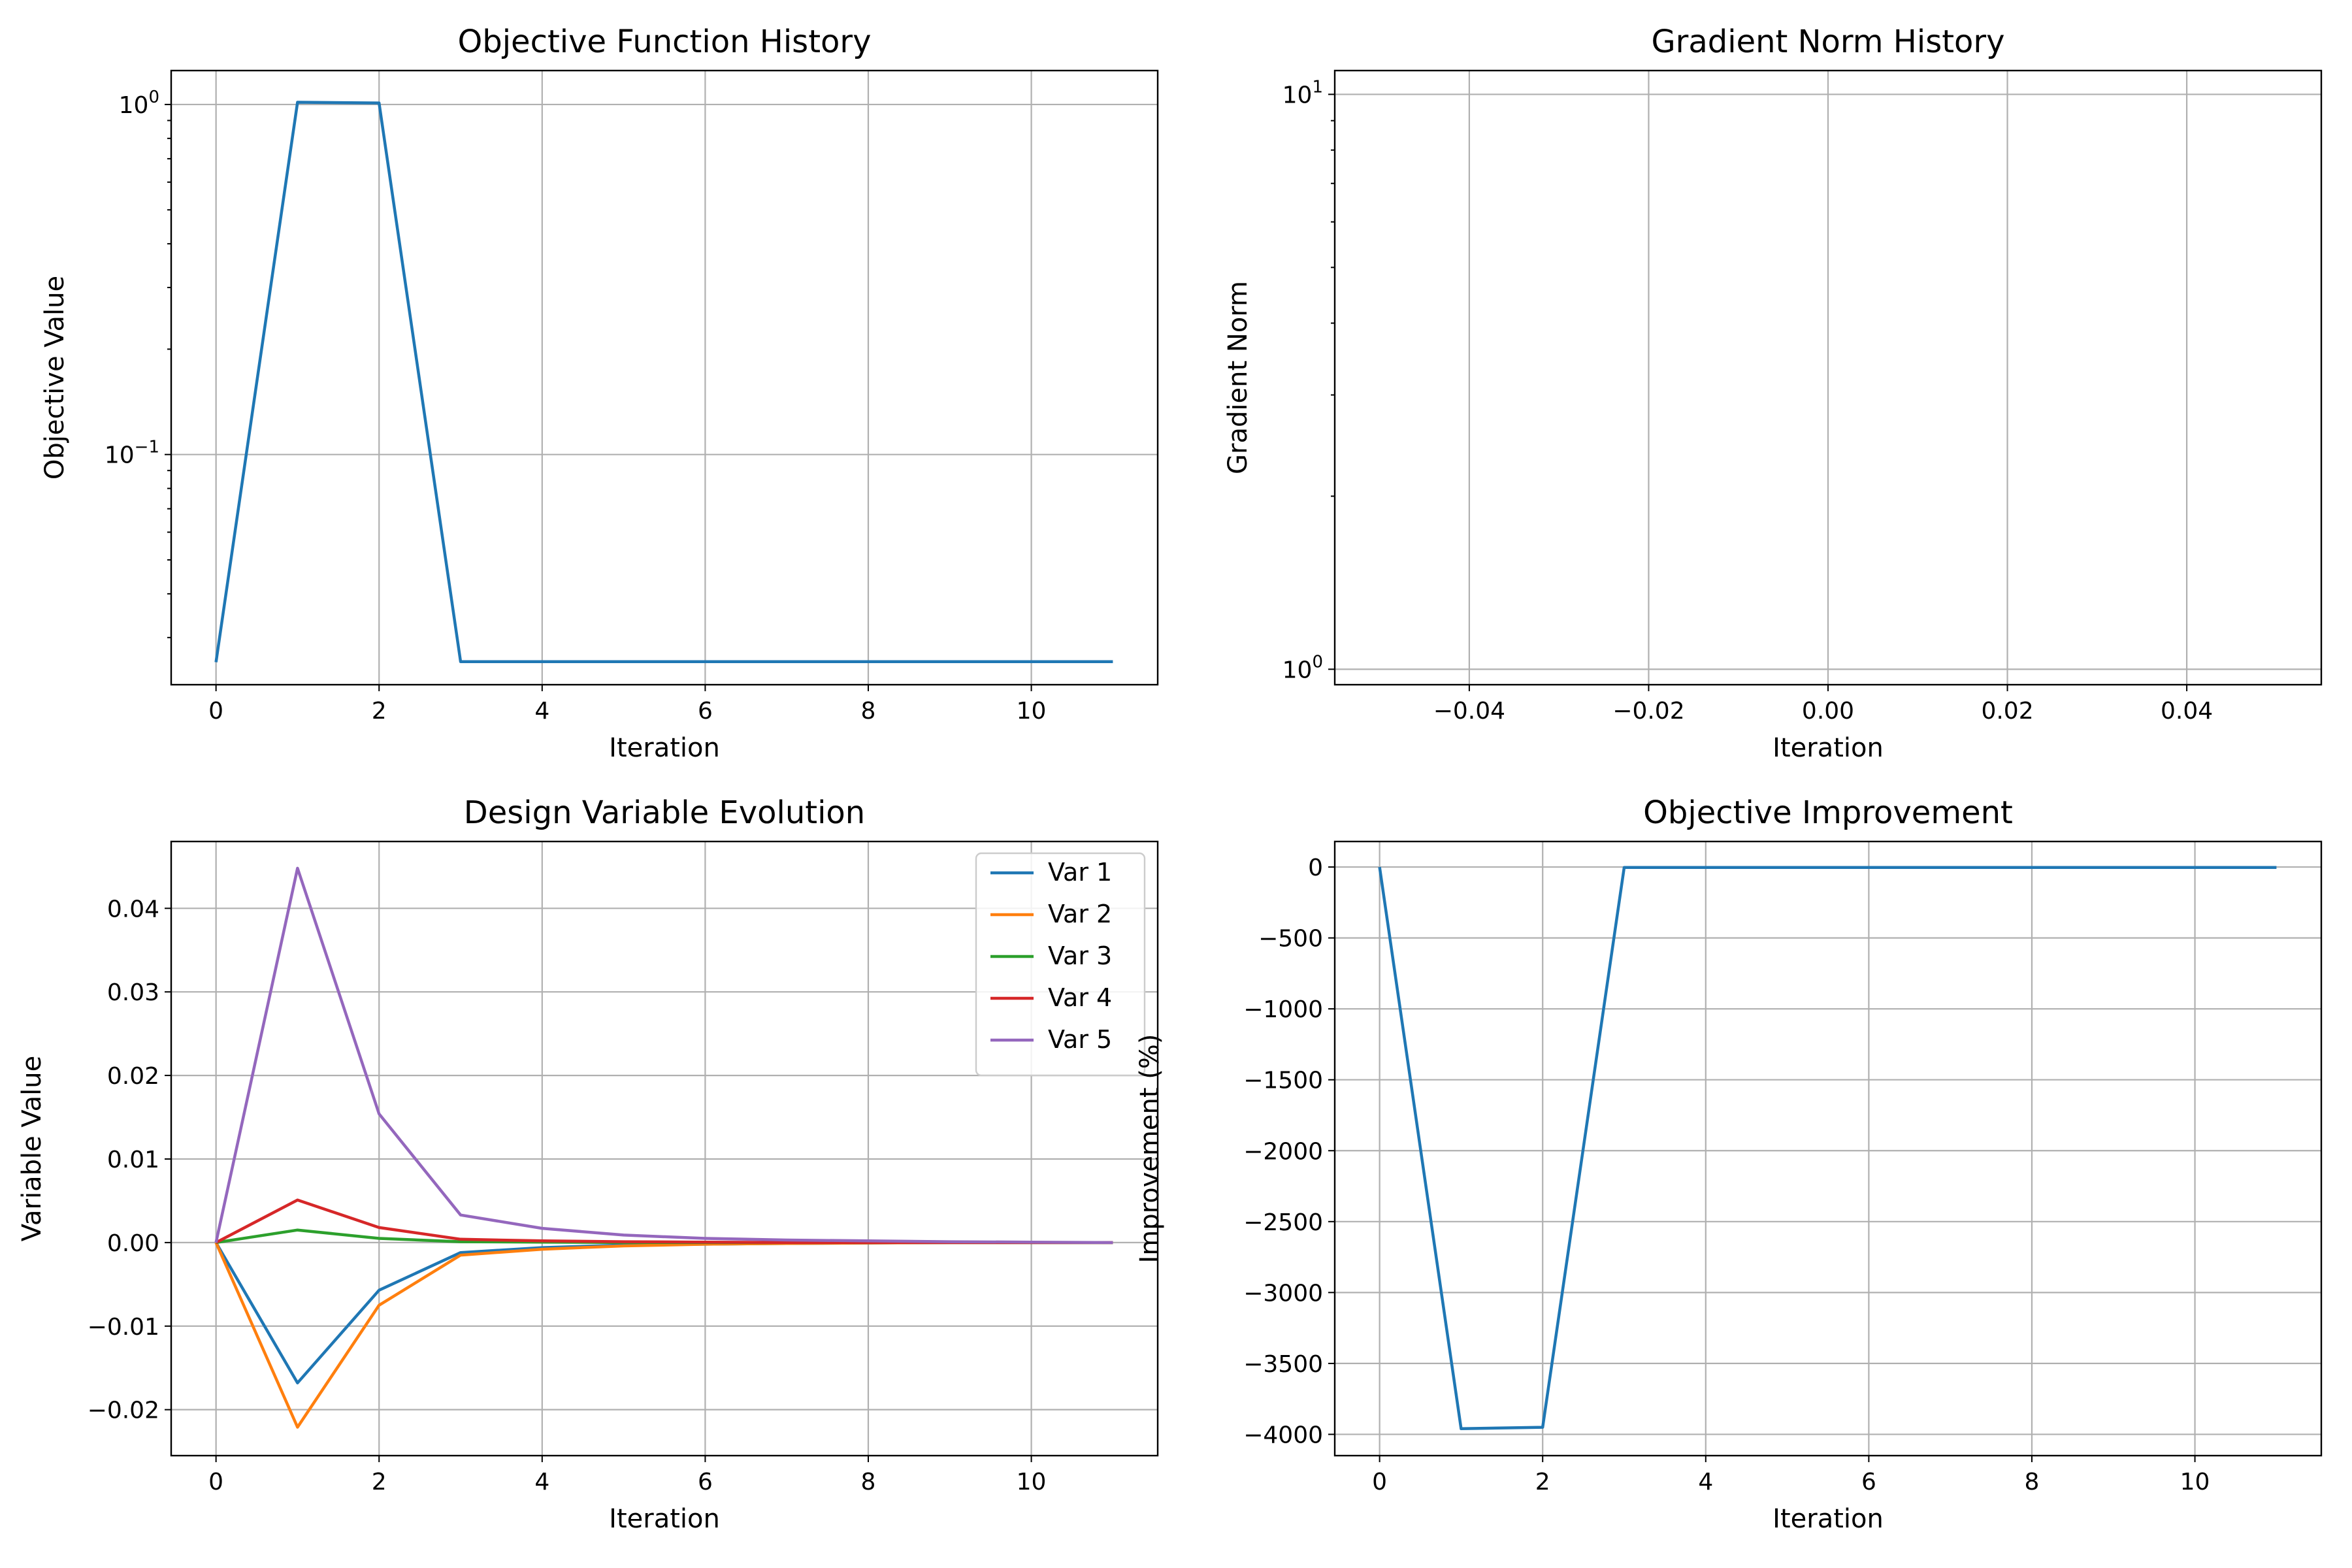  Describe the element at coordinates (133, 1076) in the screenshot. I see `y-tick-label: 0.02` at that location.